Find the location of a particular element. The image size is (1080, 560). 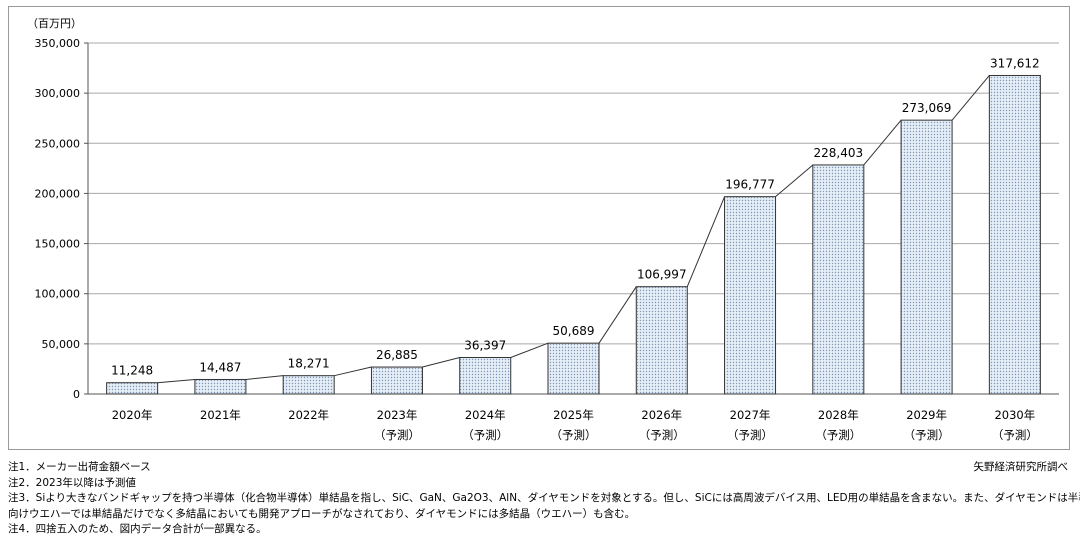

data-label: 228,403 is located at coordinates (839, 153).